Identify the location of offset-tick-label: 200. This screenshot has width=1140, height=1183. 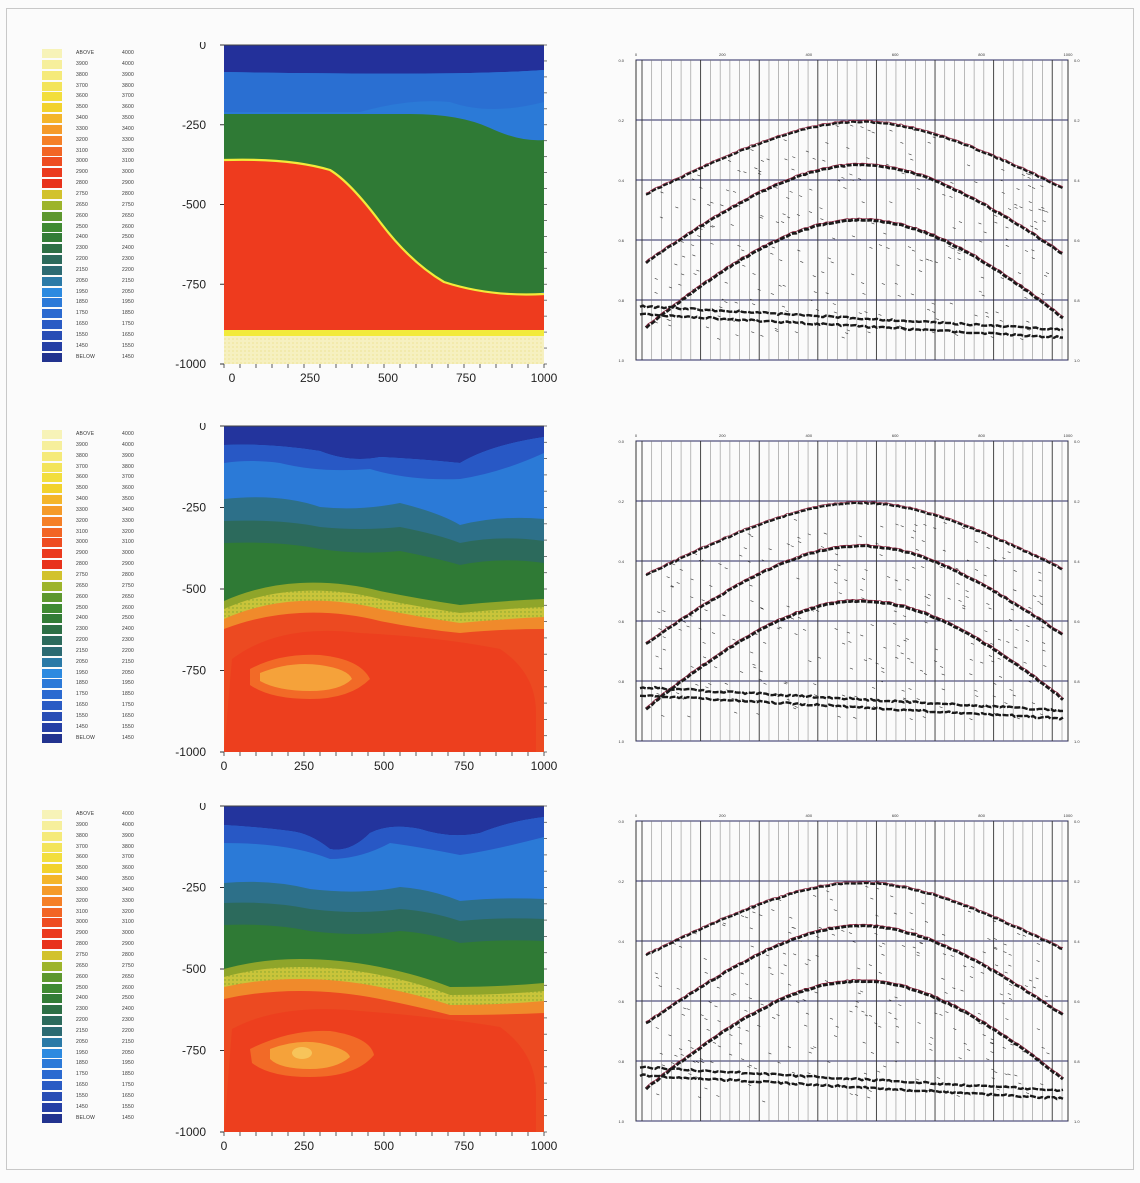
(722, 815).